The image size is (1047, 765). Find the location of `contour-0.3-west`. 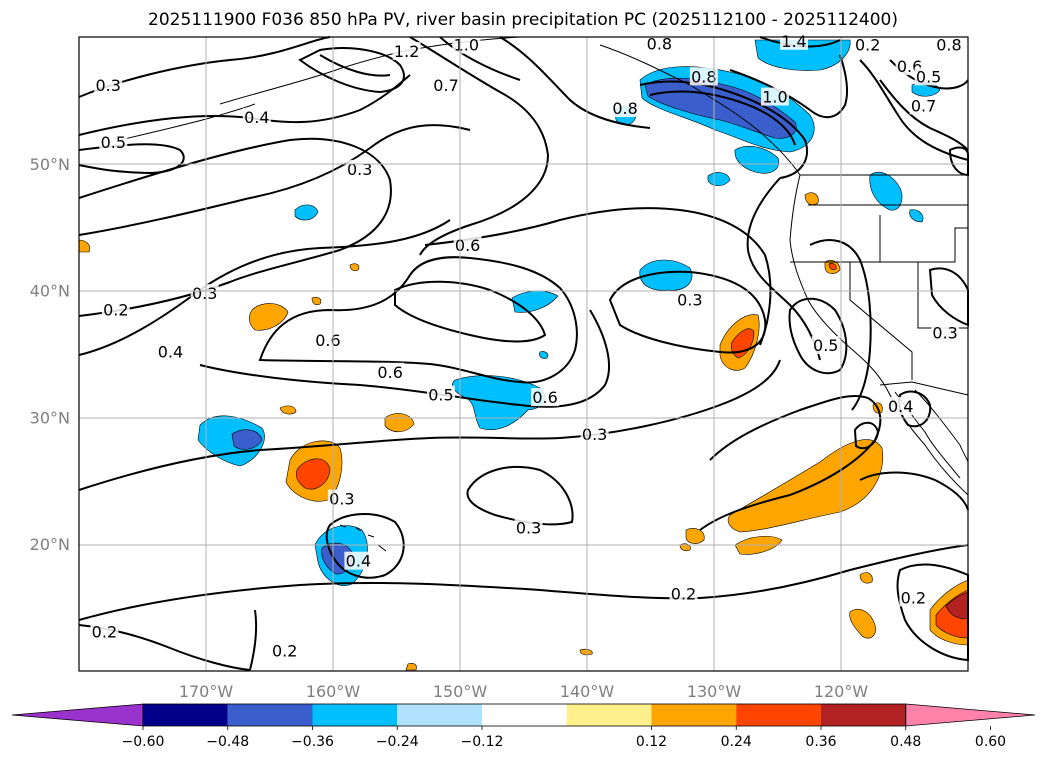

contour-0.3-west is located at coordinates (274, 180).